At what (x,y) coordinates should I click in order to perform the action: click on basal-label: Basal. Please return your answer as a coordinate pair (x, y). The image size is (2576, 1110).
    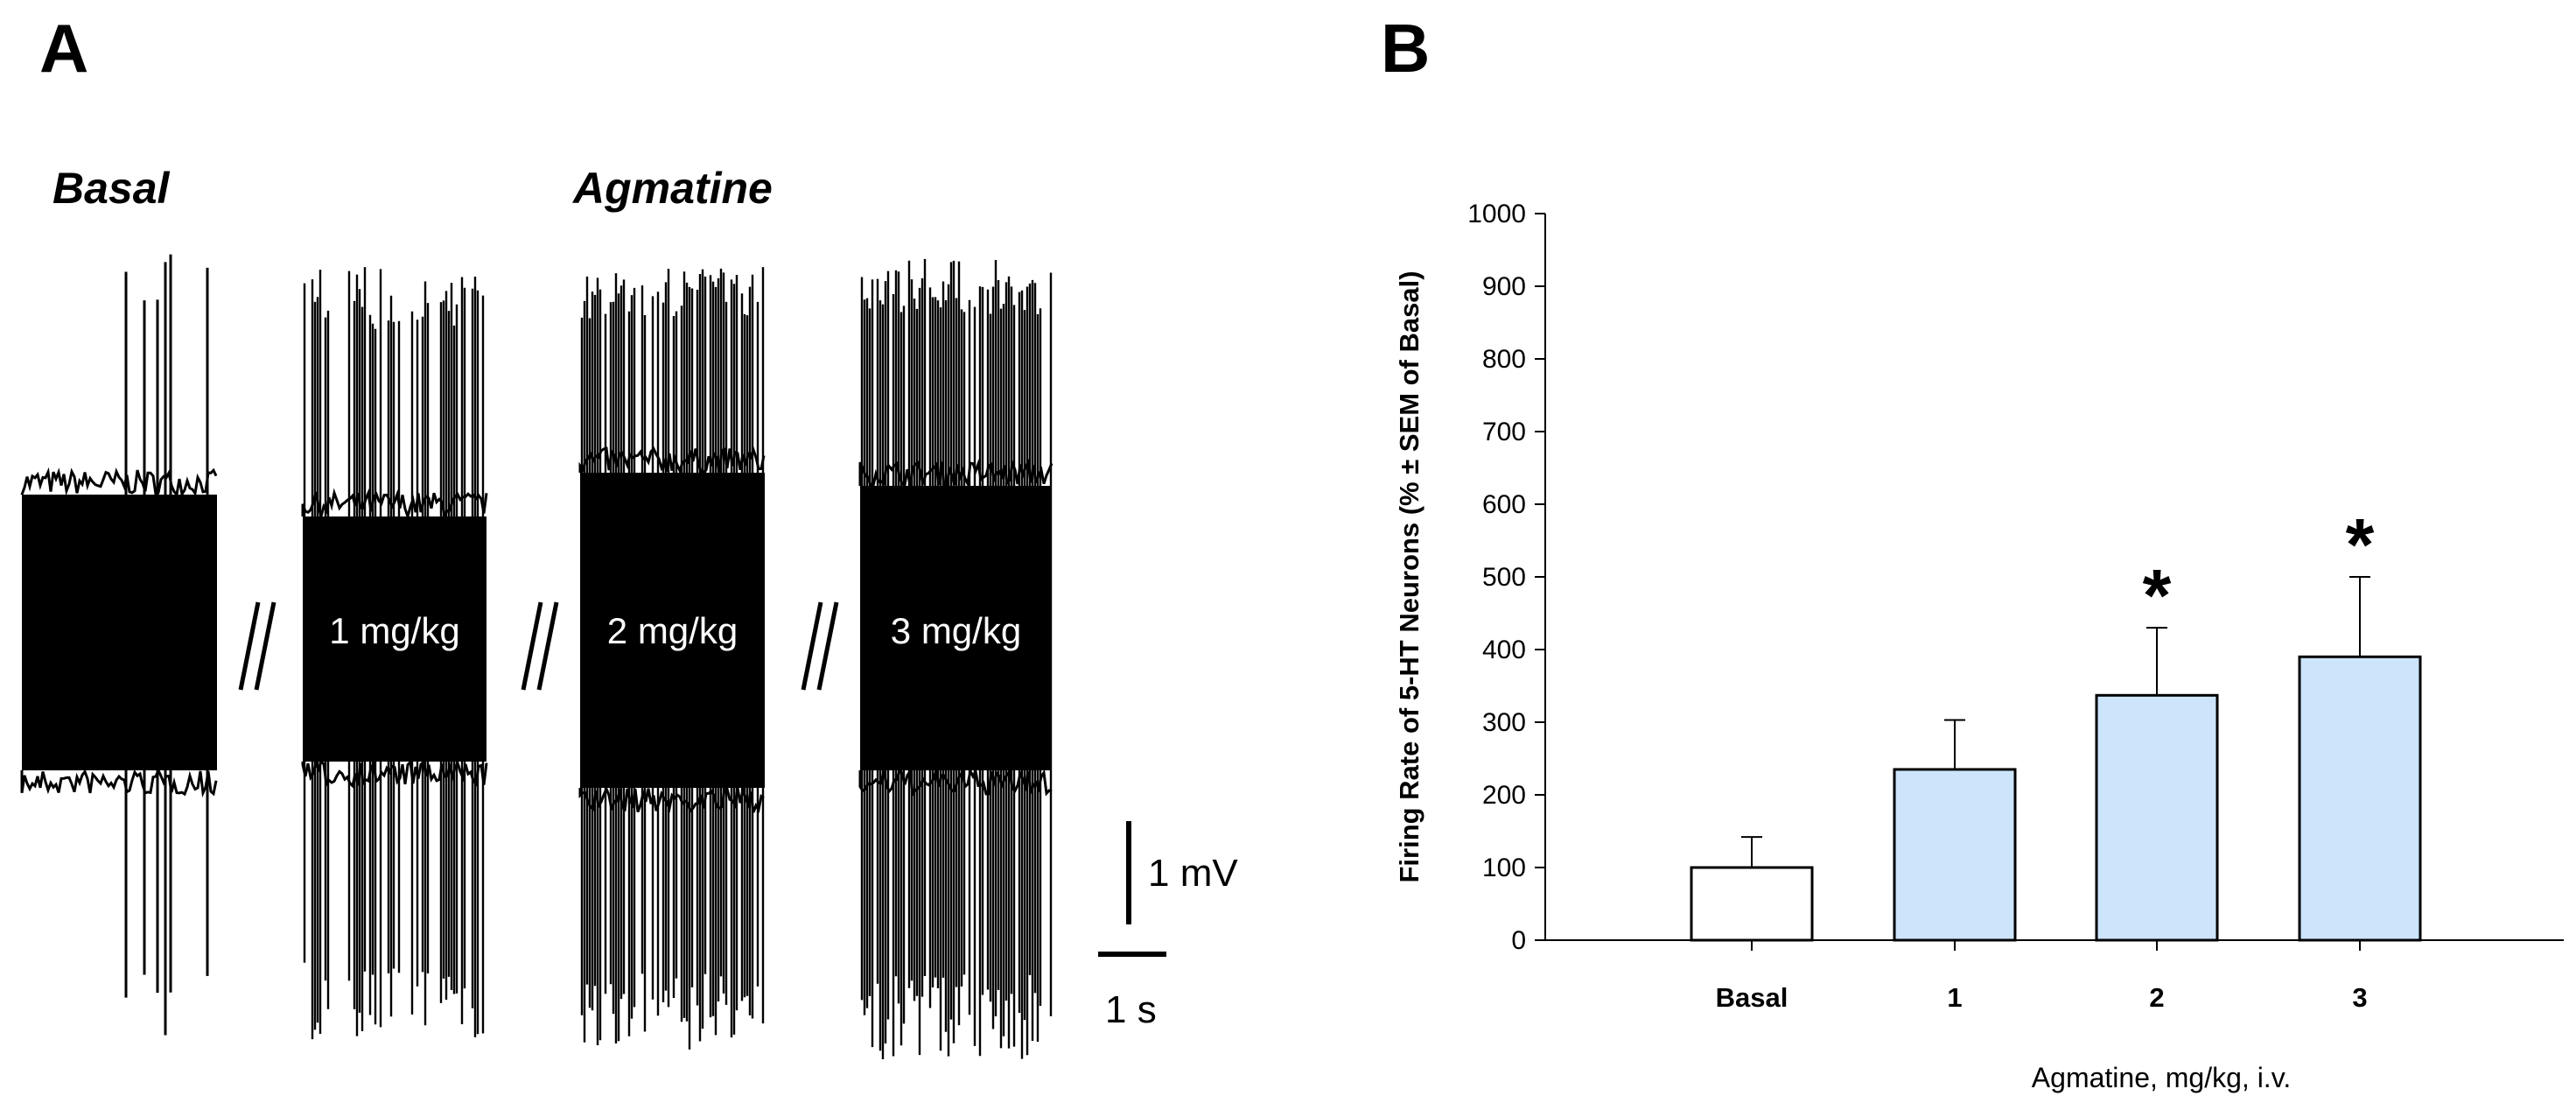
    Looking at the image, I should click on (111, 188).